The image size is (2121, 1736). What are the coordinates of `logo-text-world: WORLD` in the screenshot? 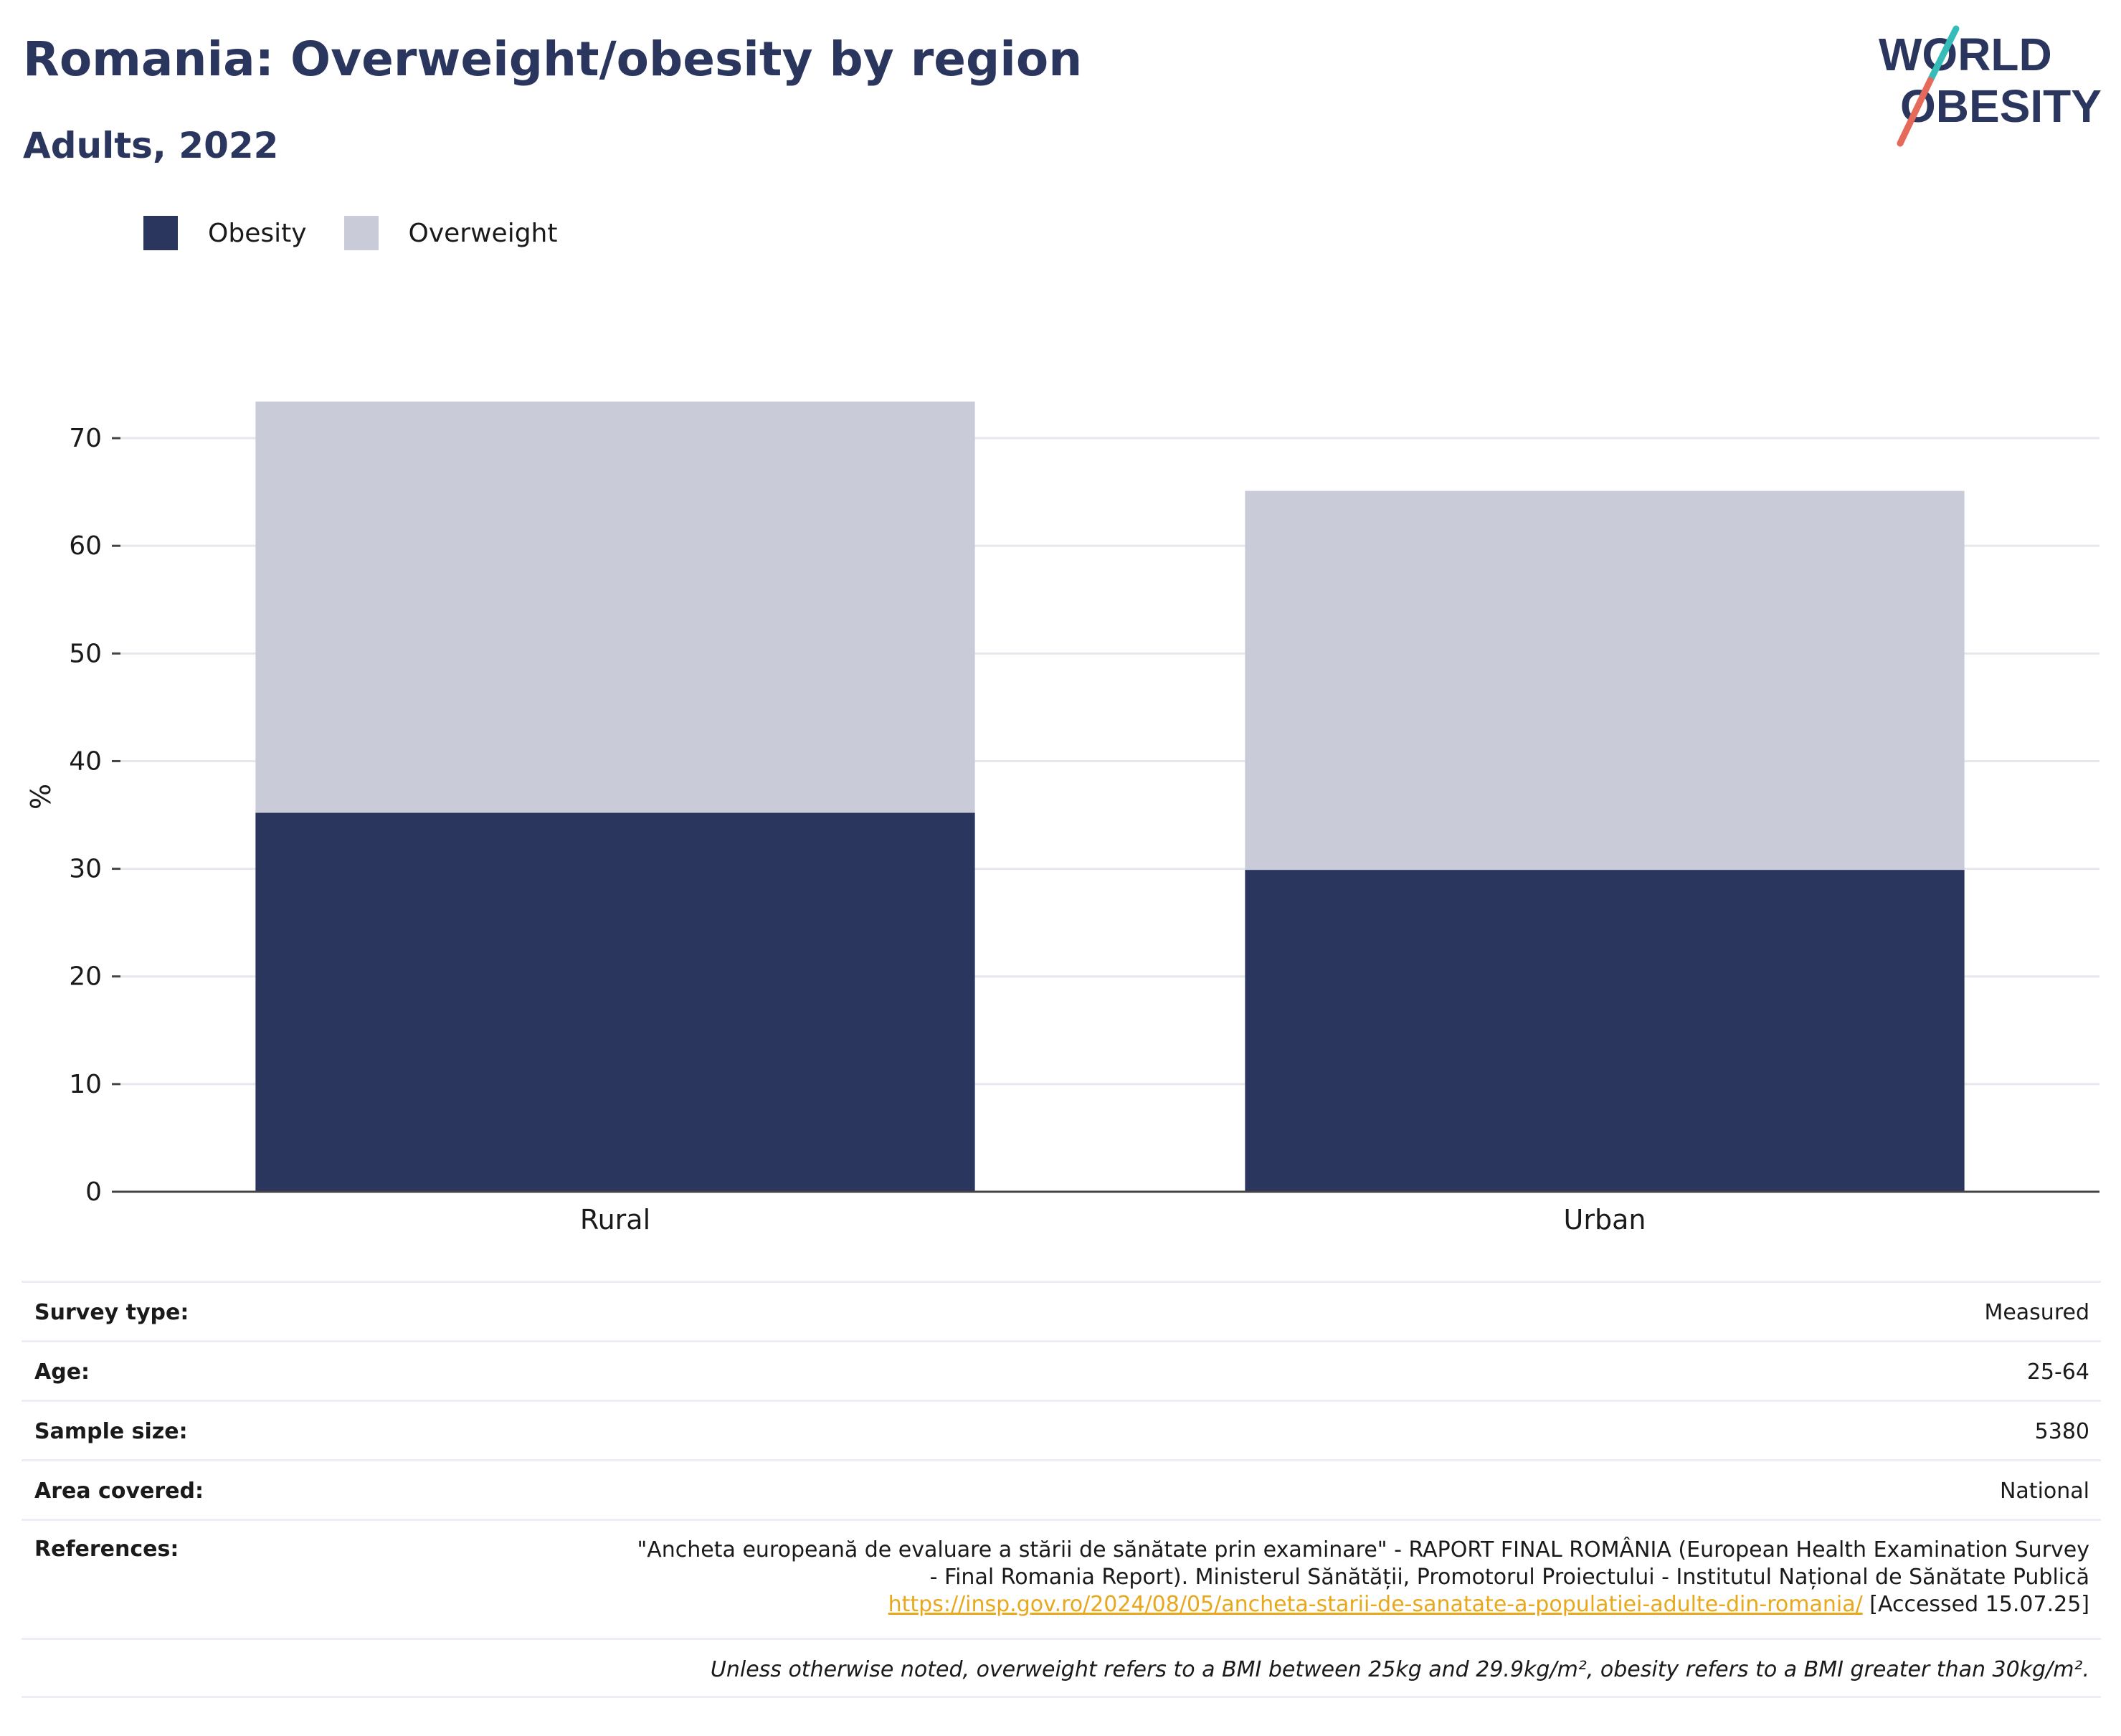 It's located at (1965, 54).